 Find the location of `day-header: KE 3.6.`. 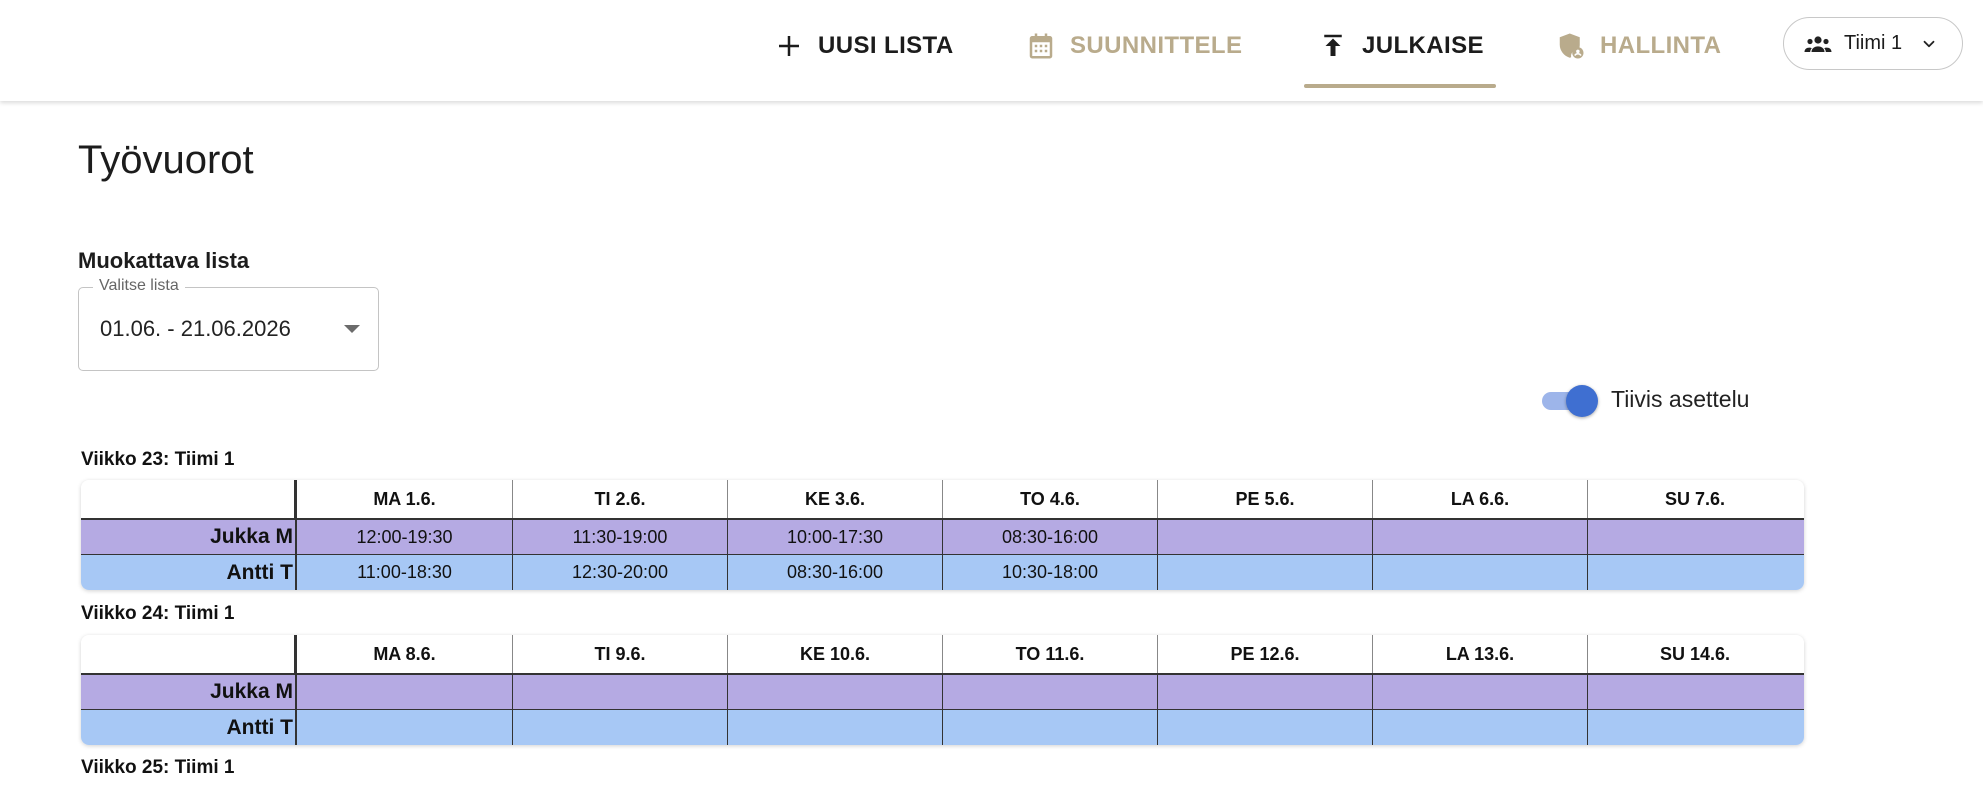

day-header: KE 3.6. is located at coordinates (834, 499).